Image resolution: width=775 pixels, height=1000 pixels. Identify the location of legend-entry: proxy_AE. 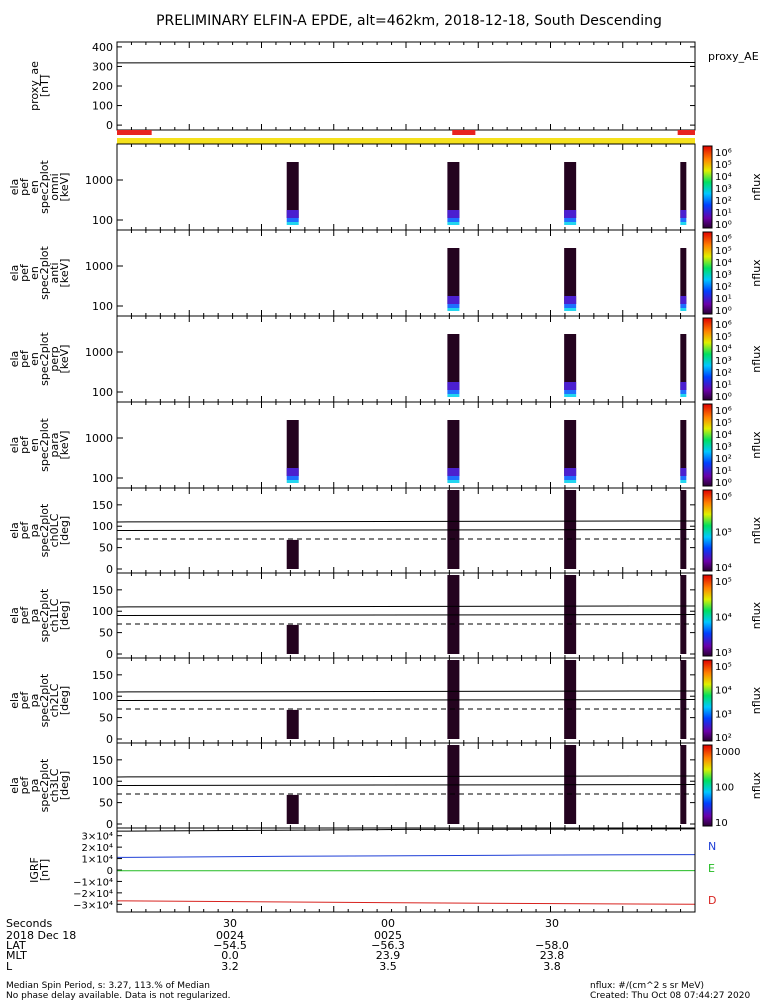
(733, 56).